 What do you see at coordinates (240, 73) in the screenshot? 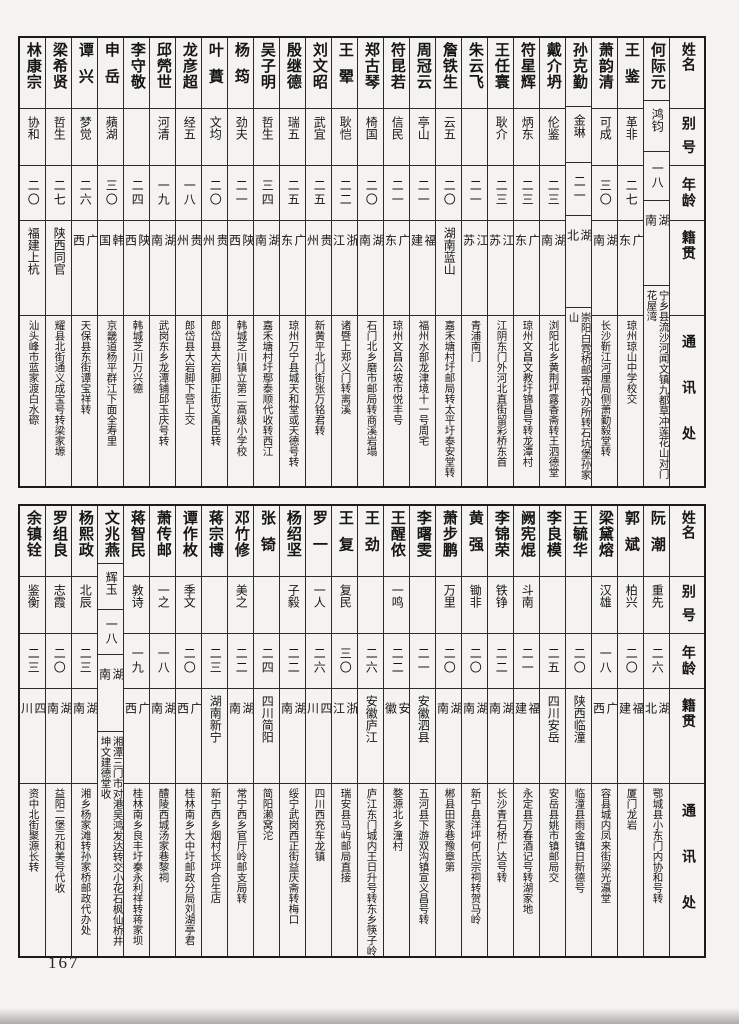
I see `name-cell: 杨筠` at bounding box center [240, 73].